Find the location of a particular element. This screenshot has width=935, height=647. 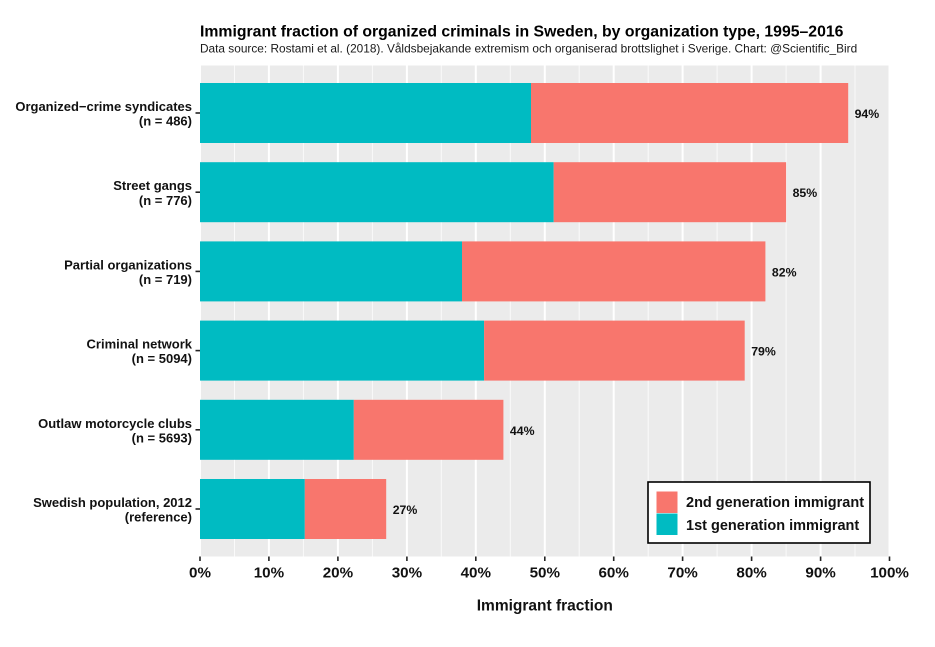

svg-text: (n = 486) is located at coordinates (165, 121).